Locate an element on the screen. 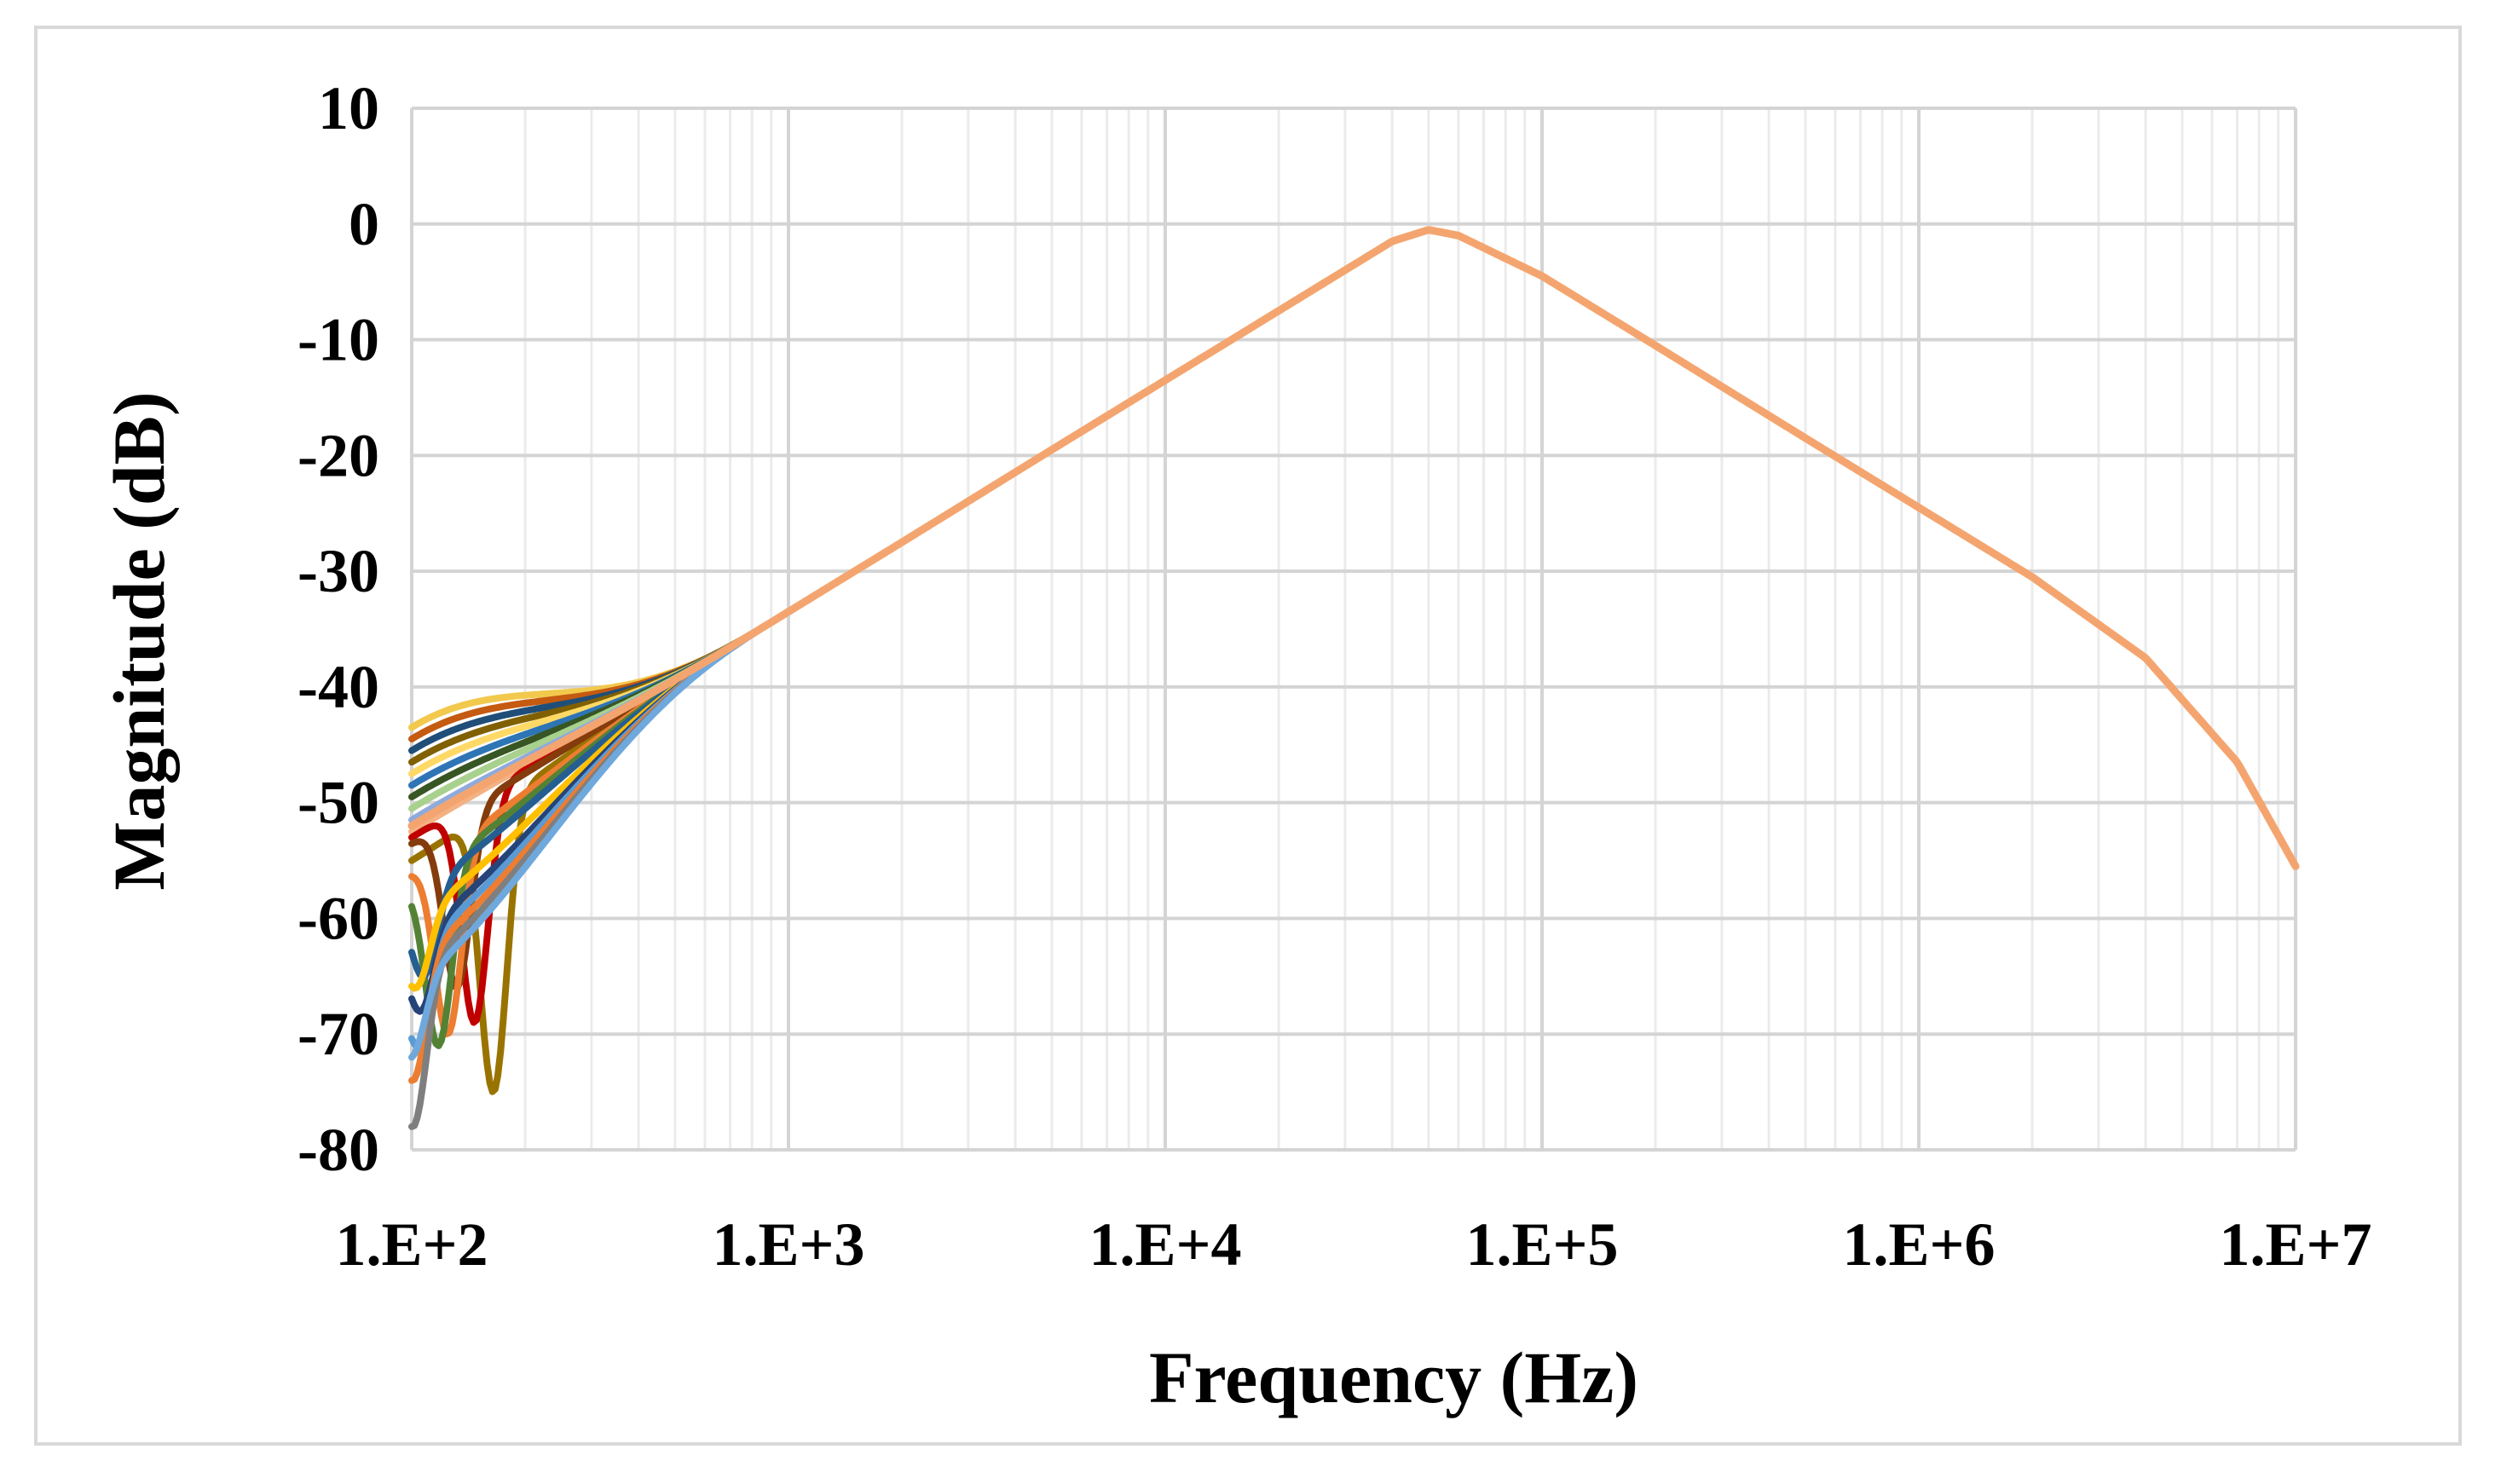 Image resolution: width=2501 pixels, height=1484 pixels. y-tick-label: -80 is located at coordinates (338, 1150).